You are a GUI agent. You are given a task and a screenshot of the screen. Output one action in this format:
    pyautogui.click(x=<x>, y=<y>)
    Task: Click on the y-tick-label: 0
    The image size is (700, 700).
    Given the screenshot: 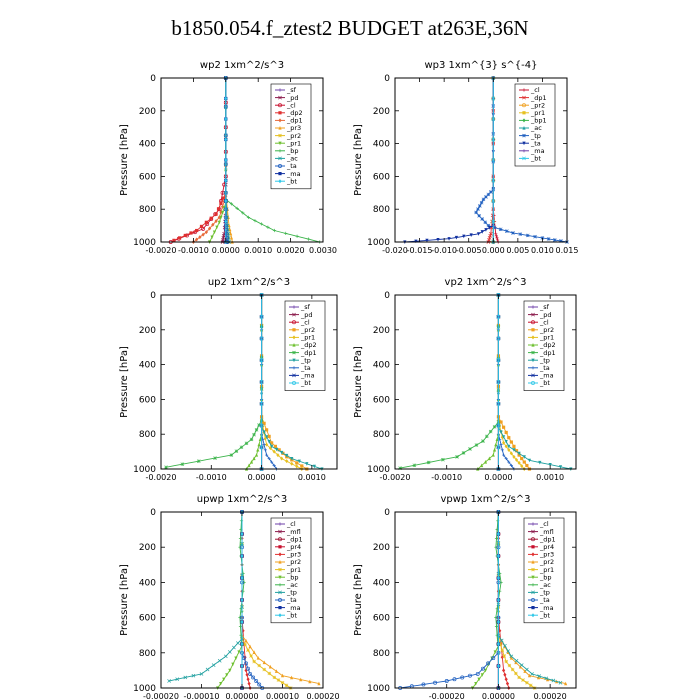 What is the action you would take?
    pyautogui.click(x=153, y=513)
    